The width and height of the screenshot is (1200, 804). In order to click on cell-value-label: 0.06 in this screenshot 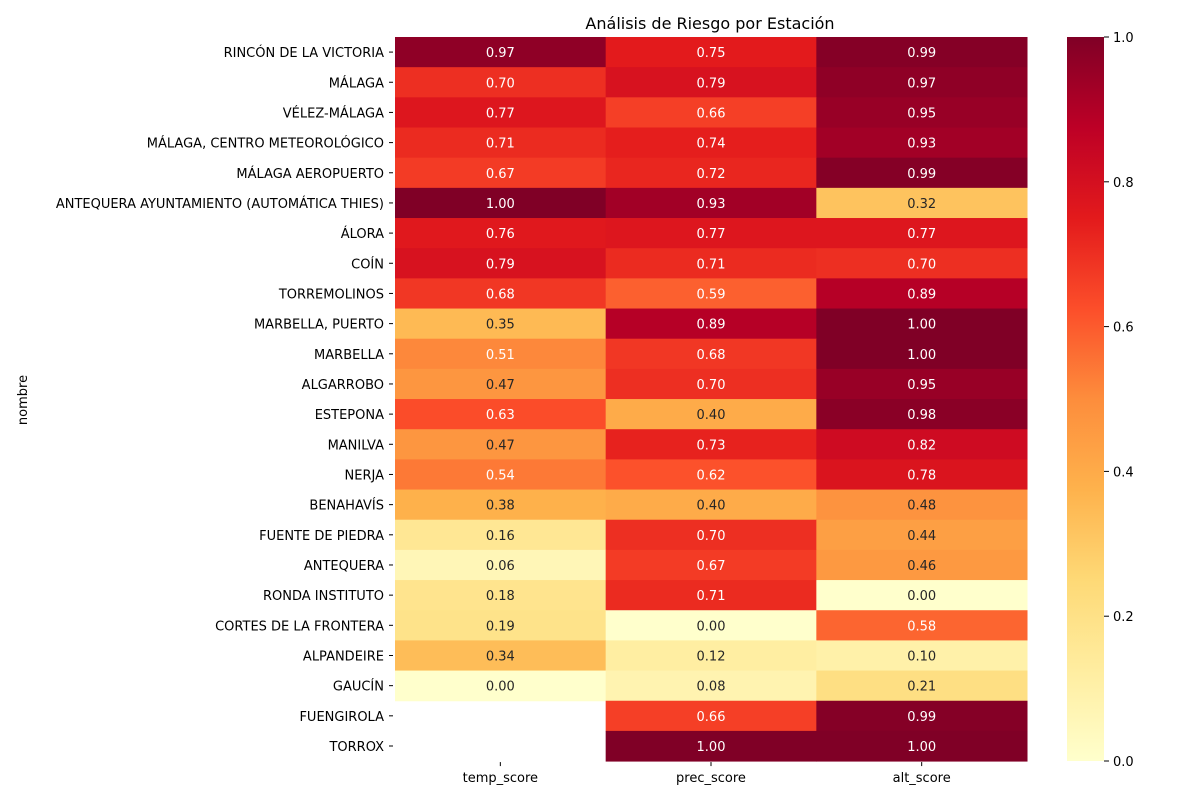, I will do `click(500, 566)`.